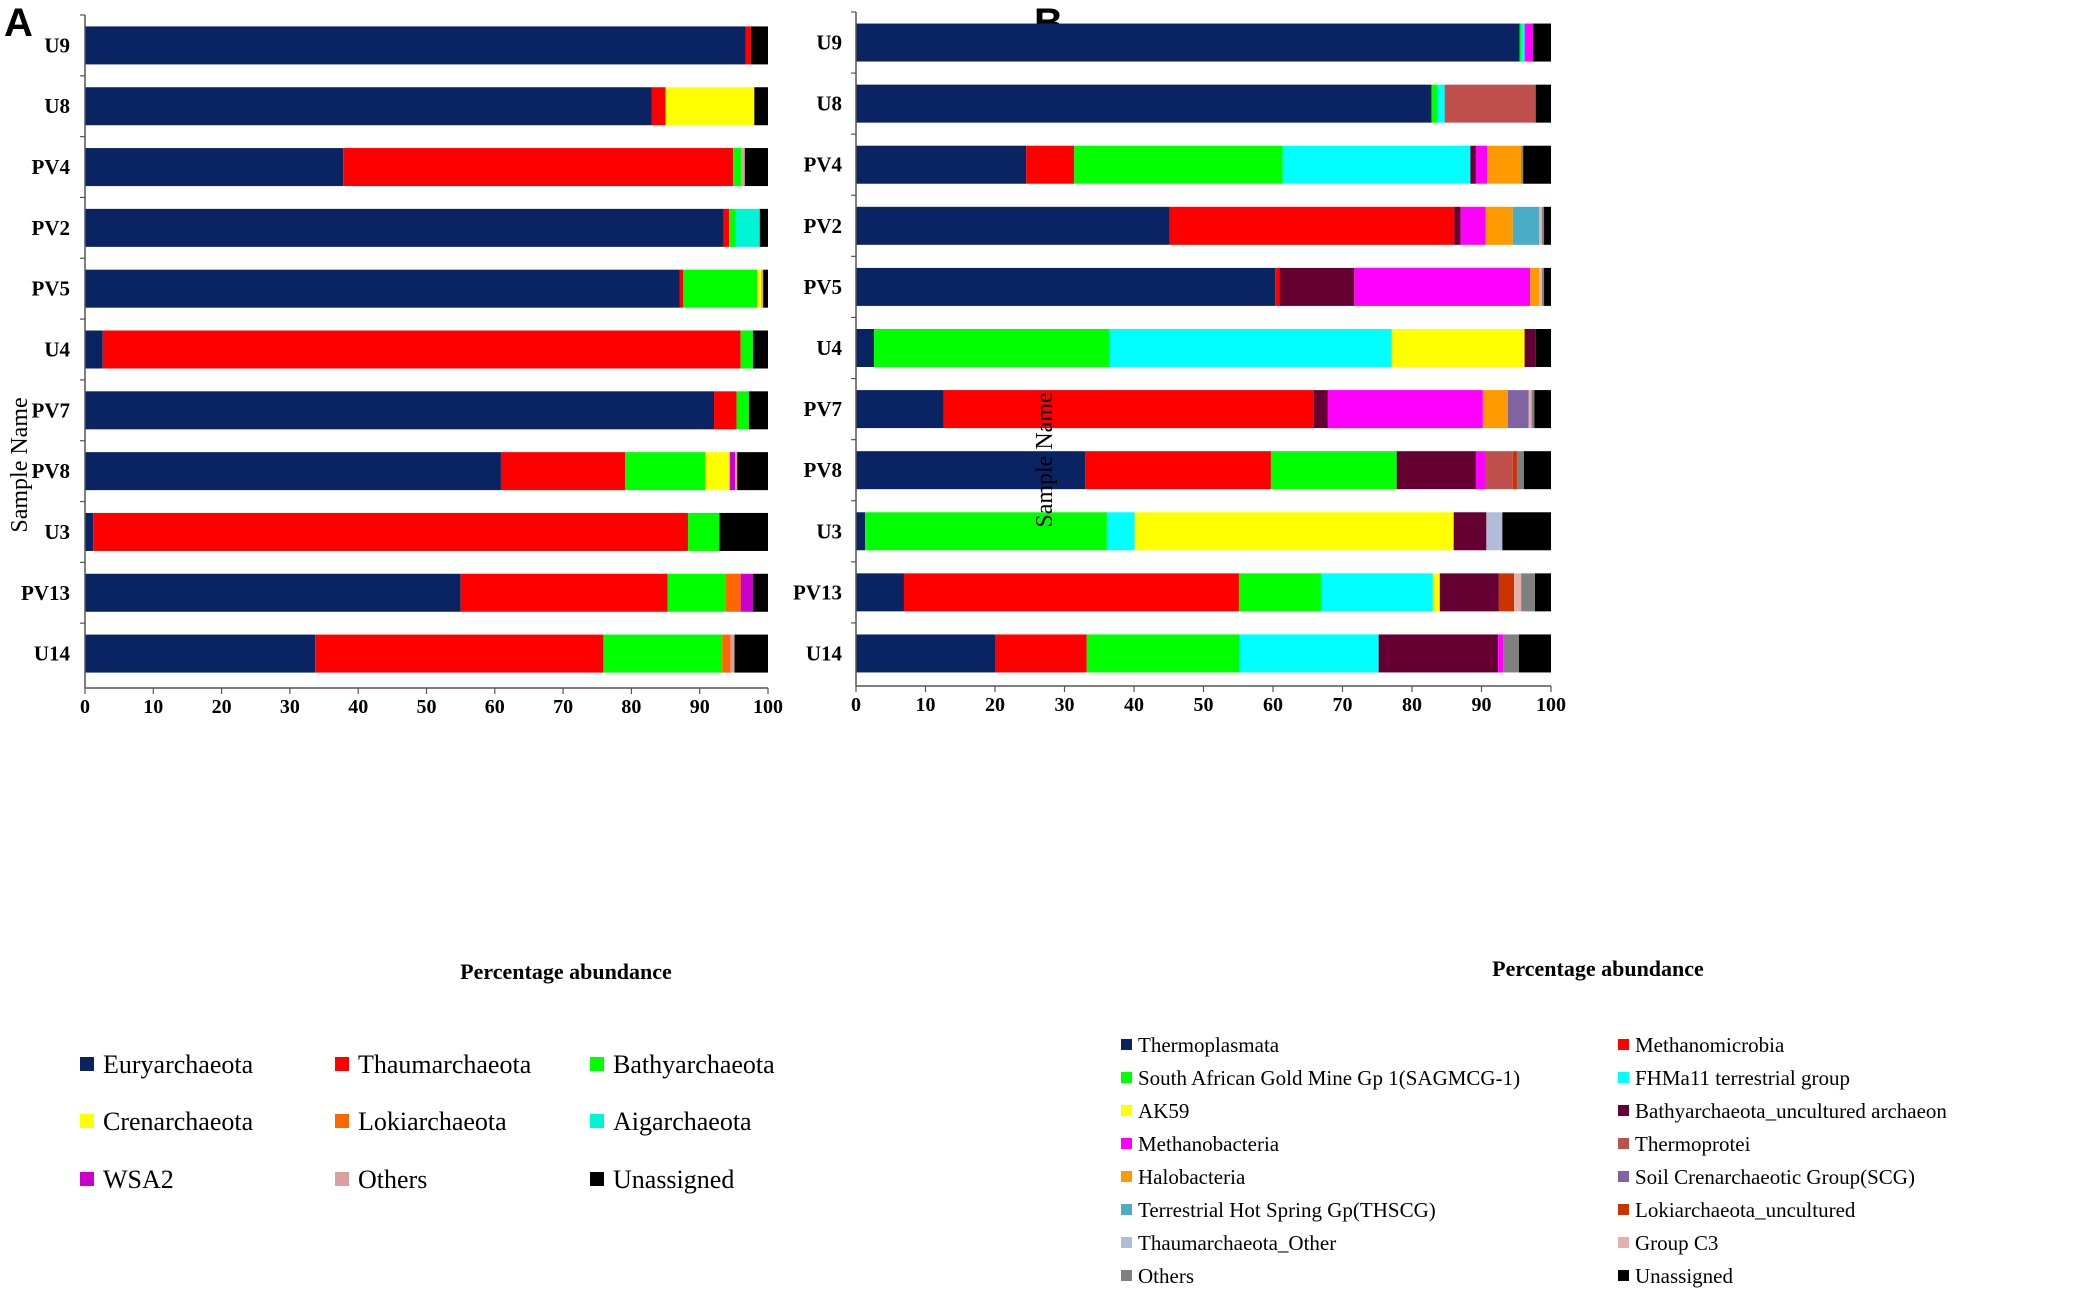 The image size is (2075, 1292). I want to click on legend-b-item-thaumarchaeota-other: Thaumarchaeota_Other, so click(1228, 1243).